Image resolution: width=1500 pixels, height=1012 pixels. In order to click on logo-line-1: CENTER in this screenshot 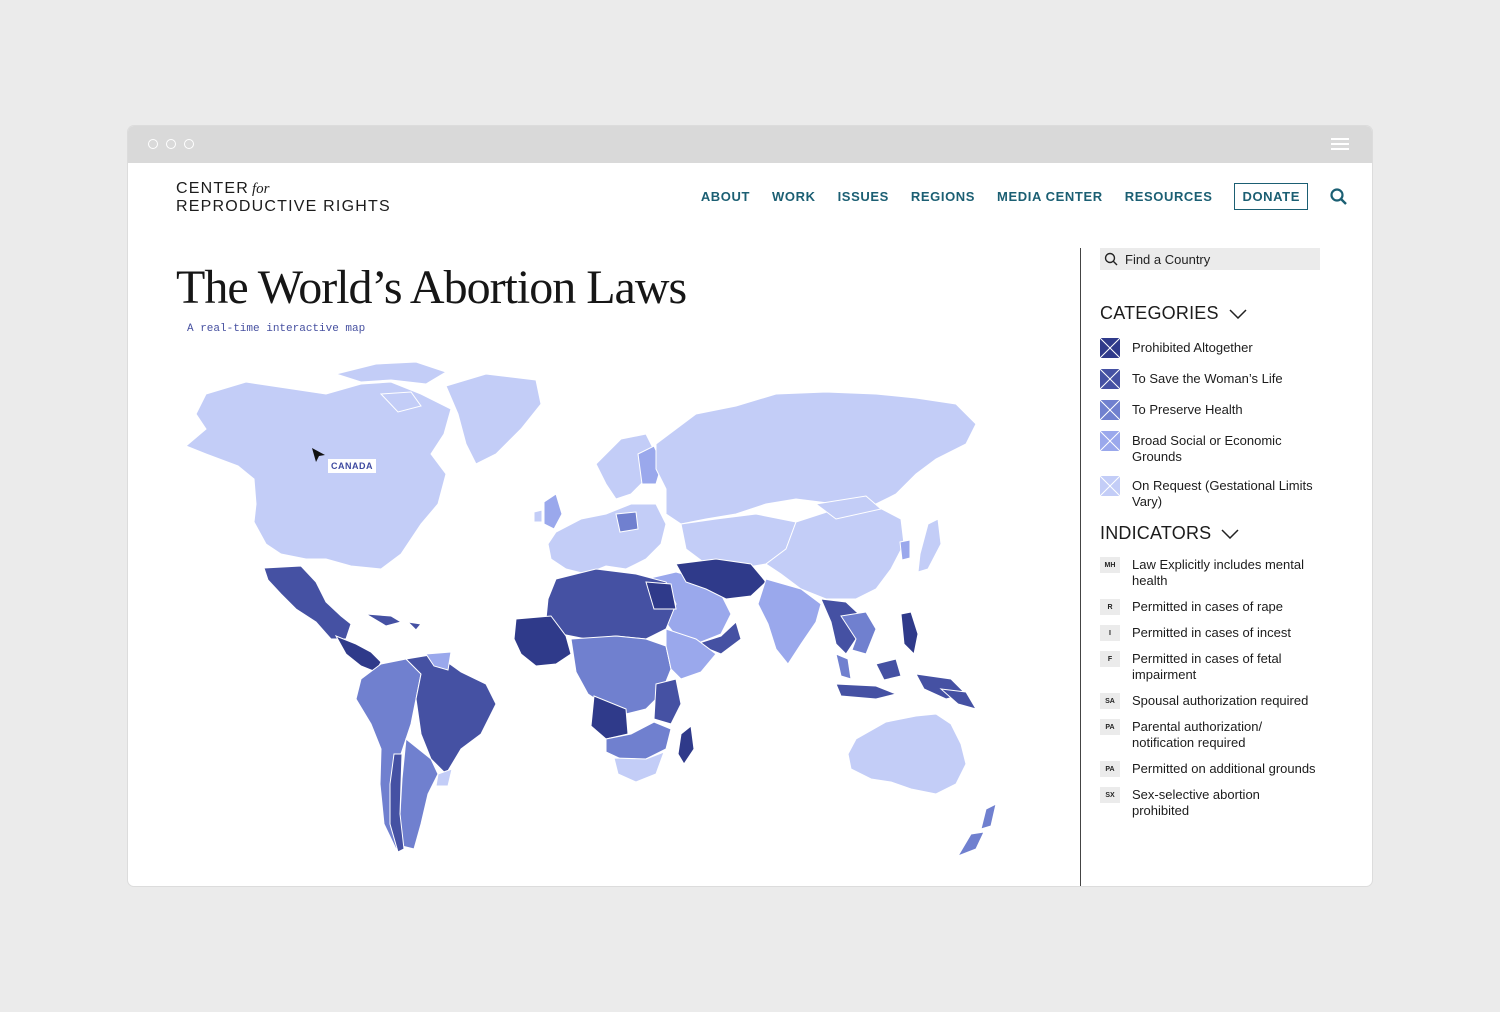, I will do `click(212, 188)`.